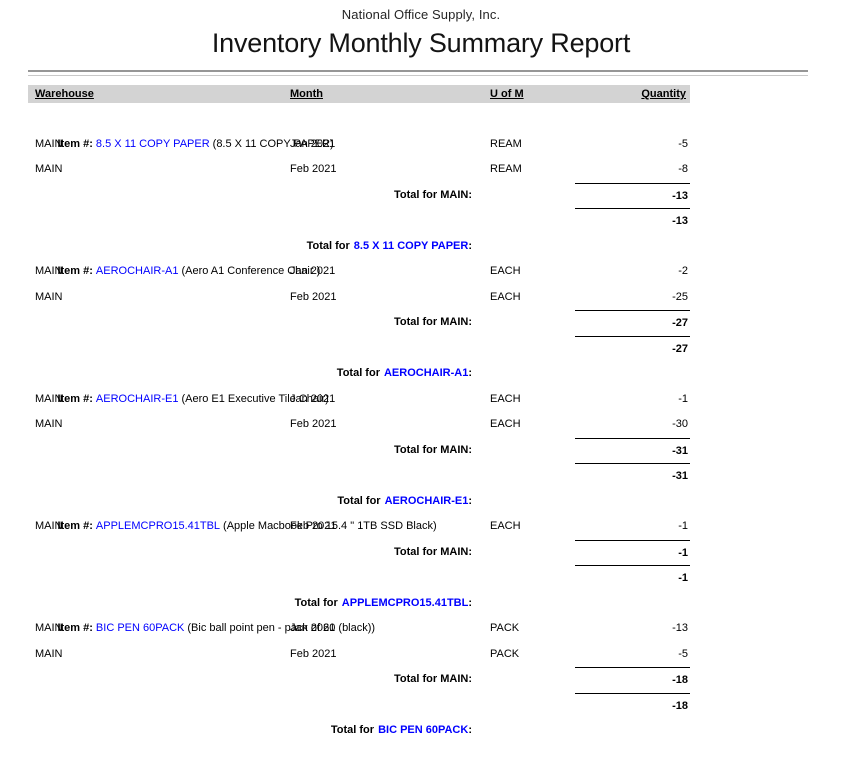 Image resolution: width=842 pixels, height=769 pixels. I want to click on item-total-label: Total for 8.5 X 11 COPY PAPER:, so click(236, 230).